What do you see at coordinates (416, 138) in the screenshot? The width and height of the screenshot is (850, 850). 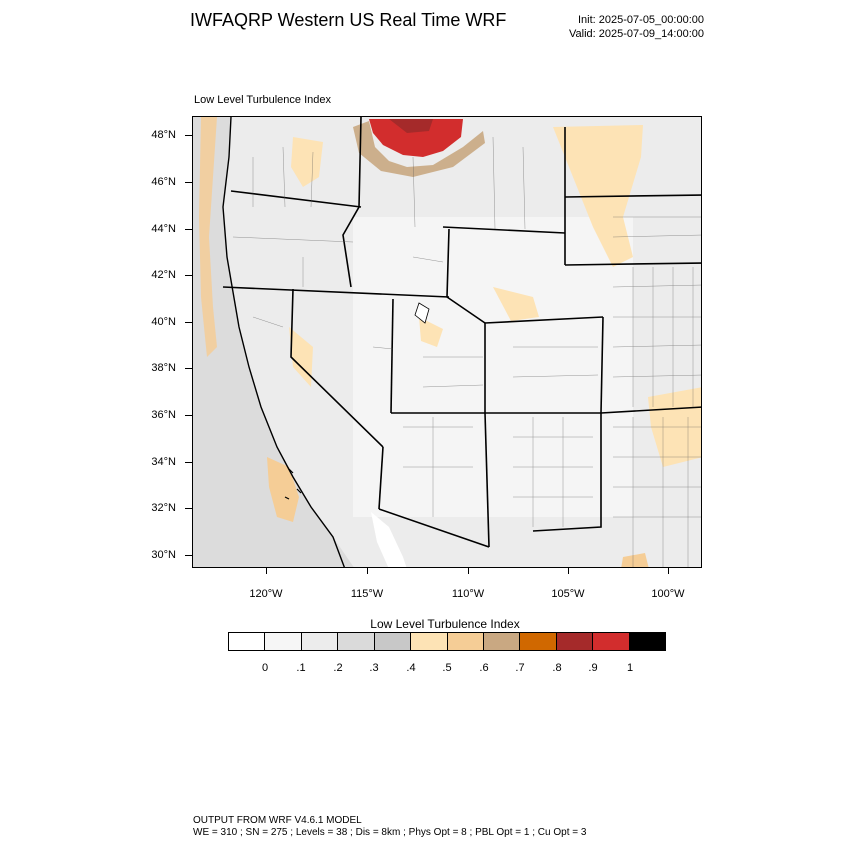 I see `high-turbulence-montana` at bounding box center [416, 138].